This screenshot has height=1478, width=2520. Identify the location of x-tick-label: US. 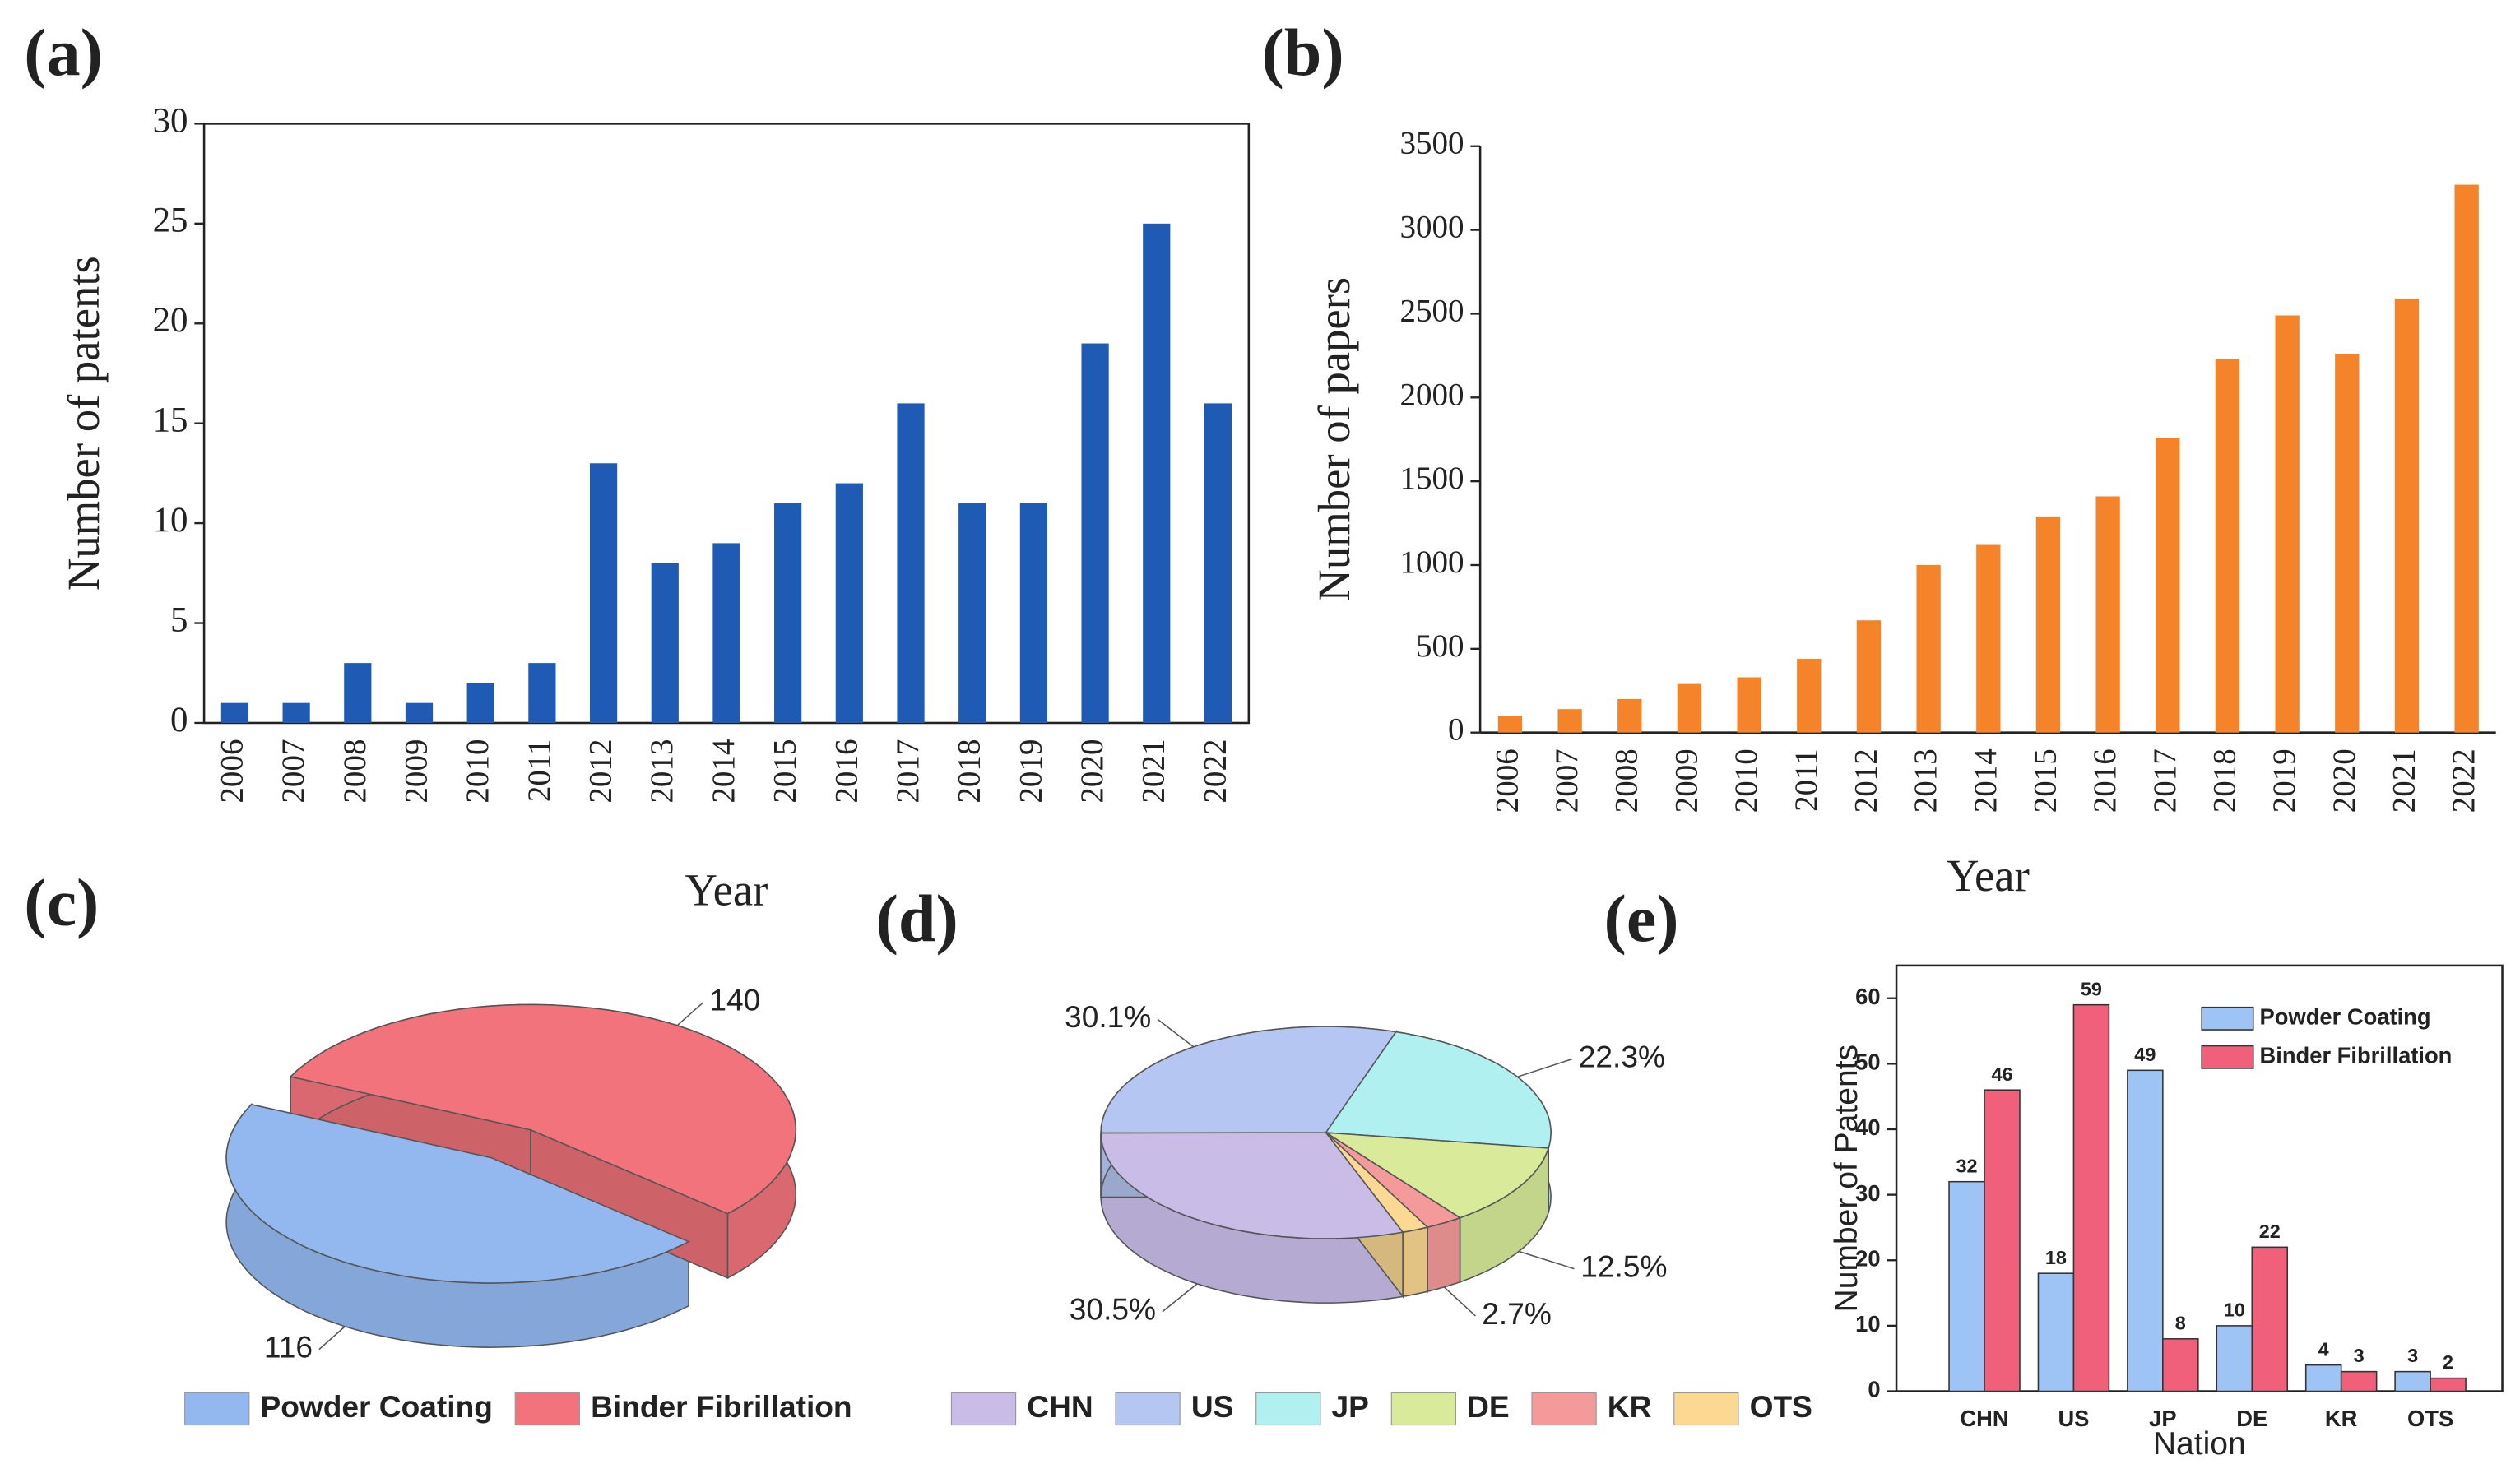
(2073, 1418).